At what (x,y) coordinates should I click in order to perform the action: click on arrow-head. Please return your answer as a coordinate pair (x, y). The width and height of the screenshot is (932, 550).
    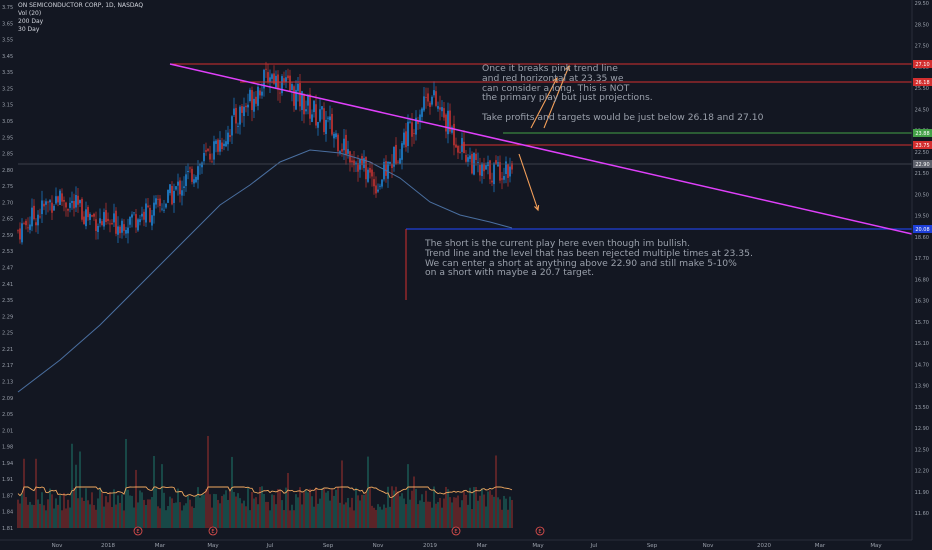
    Looking at the image, I should click on (537, 208).